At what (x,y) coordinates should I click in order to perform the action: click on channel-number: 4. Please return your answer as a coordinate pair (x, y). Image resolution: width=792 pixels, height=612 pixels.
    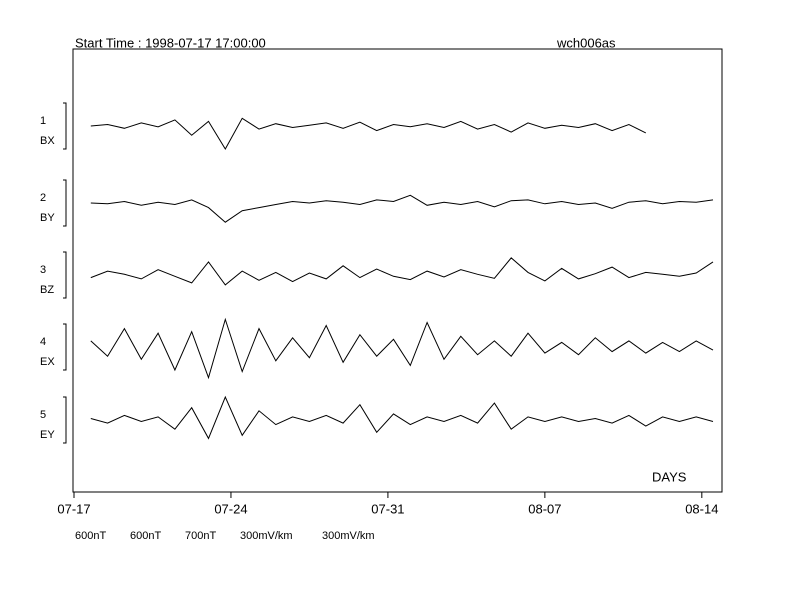
    Looking at the image, I should click on (43, 342).